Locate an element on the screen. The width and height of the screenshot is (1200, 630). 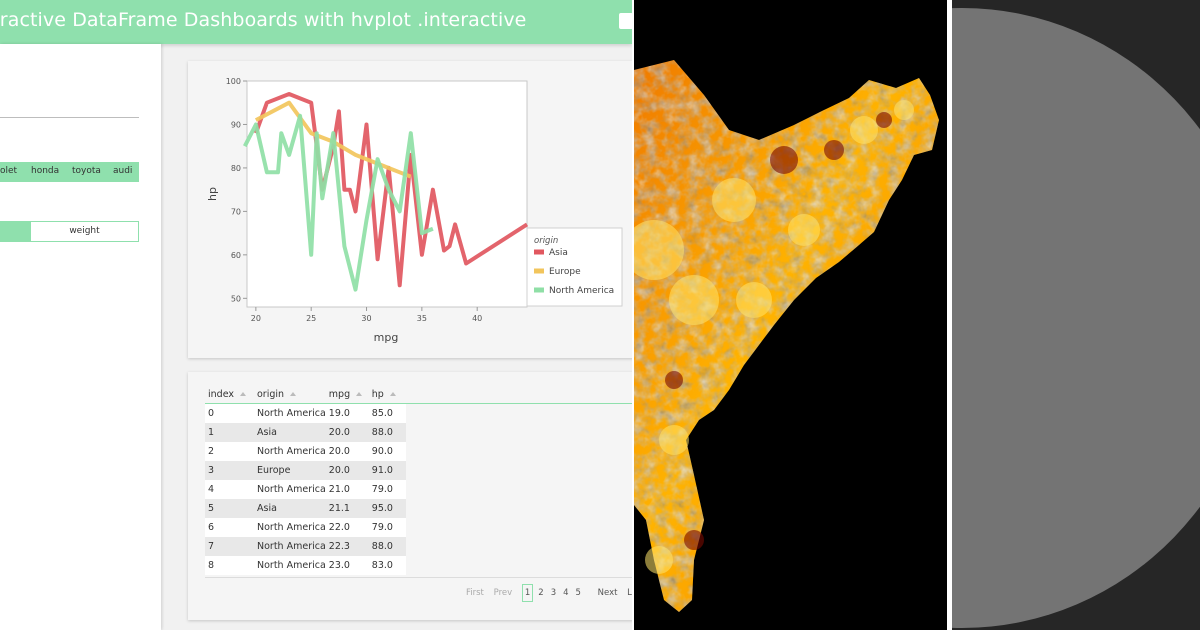
legend-title: origin is located at coordinates (546, 241).